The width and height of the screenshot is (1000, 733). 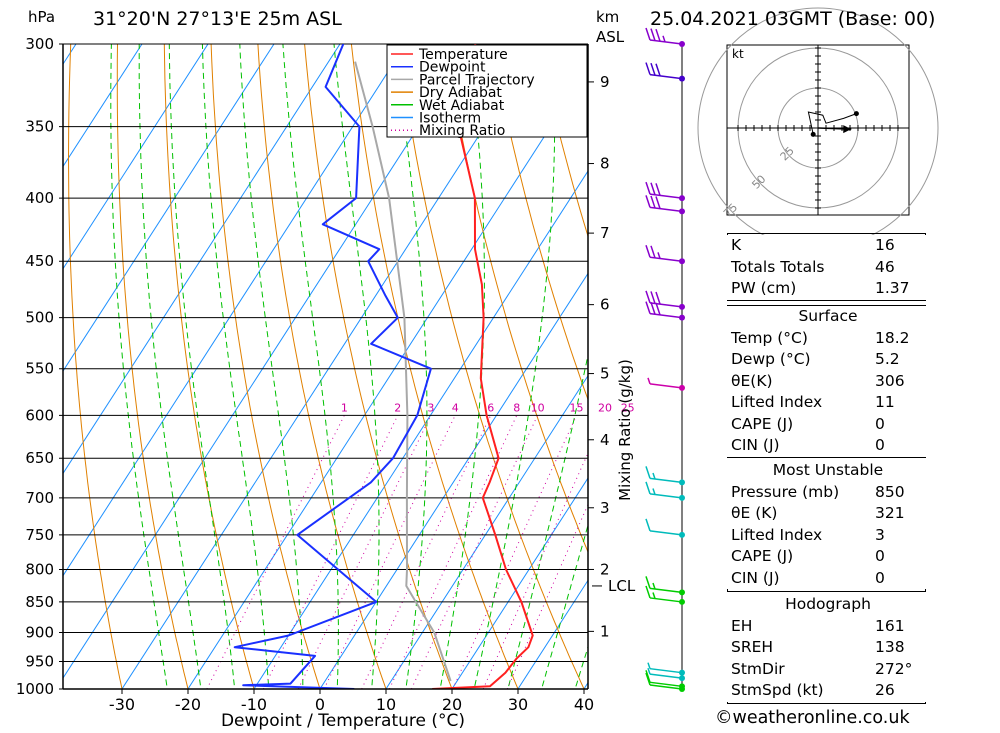 I want to click on mu-value: 0, so click(x=880, y=556).